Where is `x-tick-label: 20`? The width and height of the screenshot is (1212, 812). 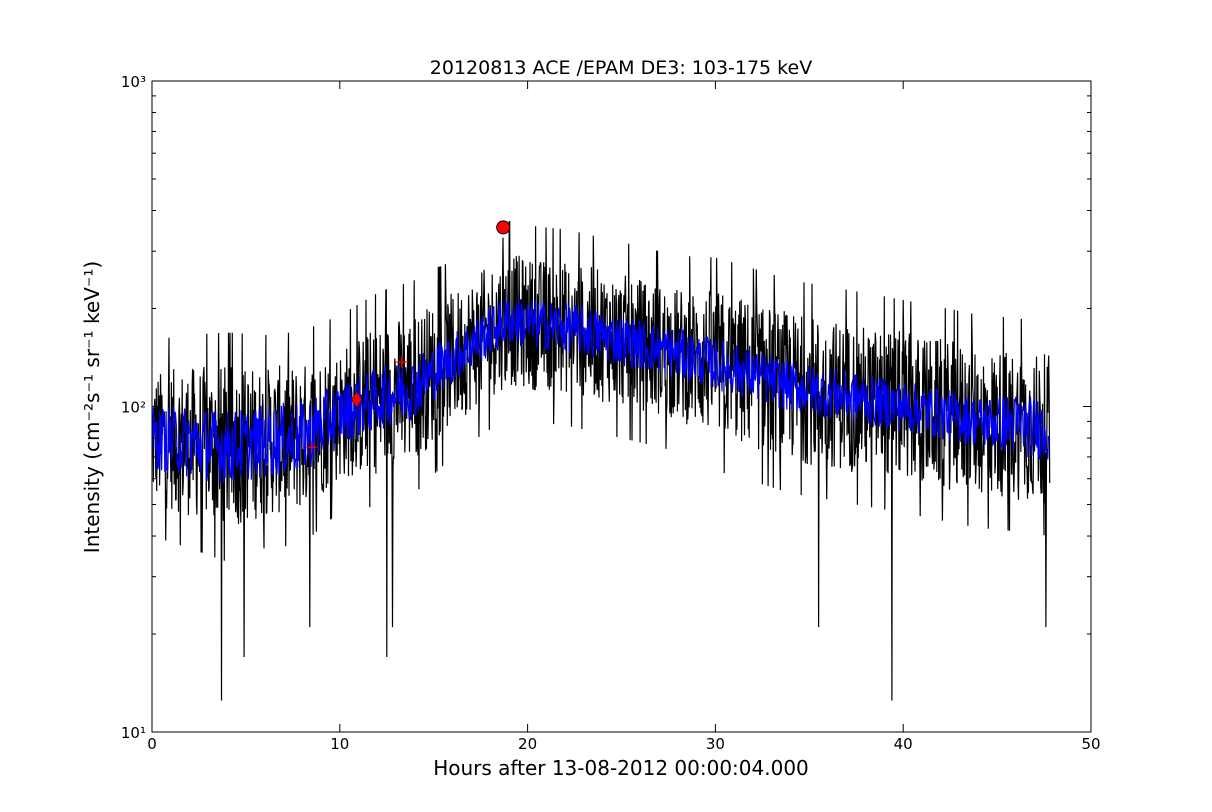 x-tick-label: 20 is located at coordinates (527, 744).